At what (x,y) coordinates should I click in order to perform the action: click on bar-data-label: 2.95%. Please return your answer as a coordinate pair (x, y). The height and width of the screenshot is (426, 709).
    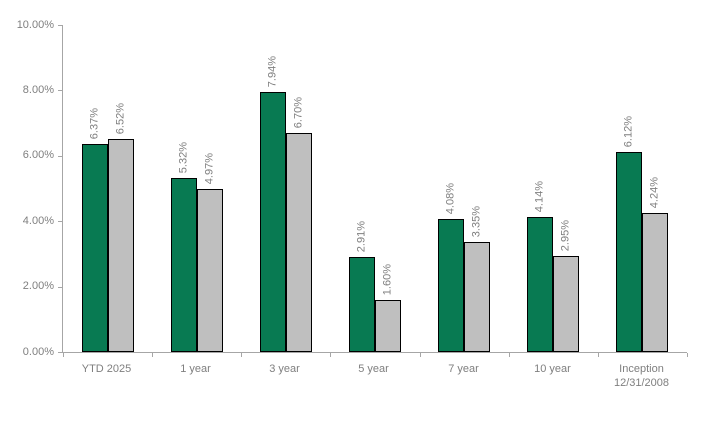
    Looking at the image, I should click on (565, 235).